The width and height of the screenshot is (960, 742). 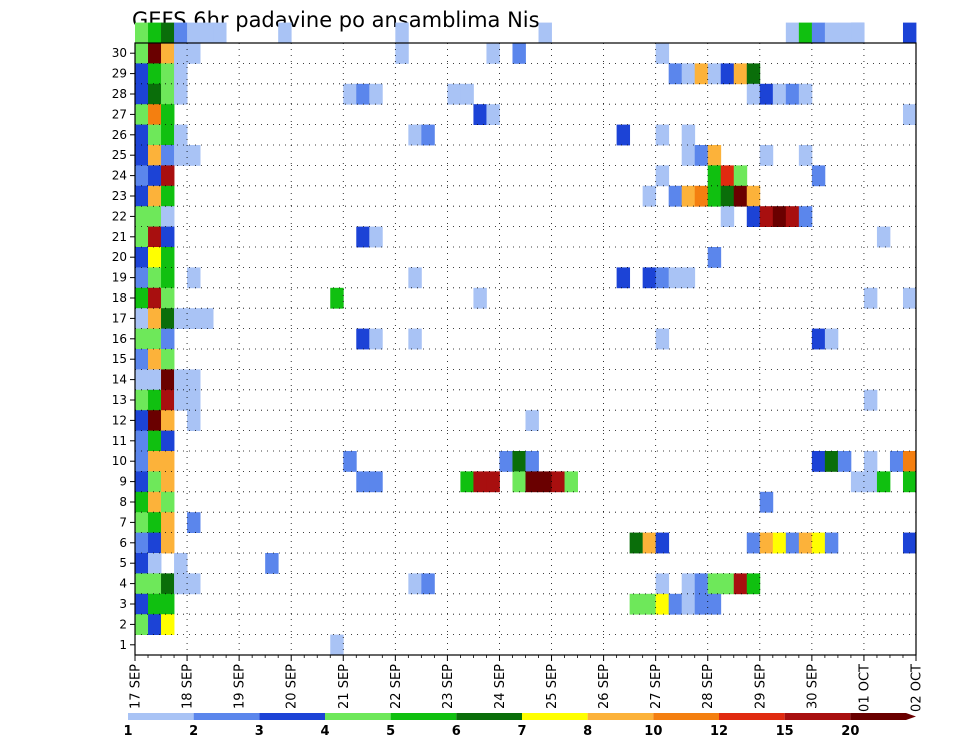 I want to click on x-tick-label: 30 SEP, so click(x=812, y=686).